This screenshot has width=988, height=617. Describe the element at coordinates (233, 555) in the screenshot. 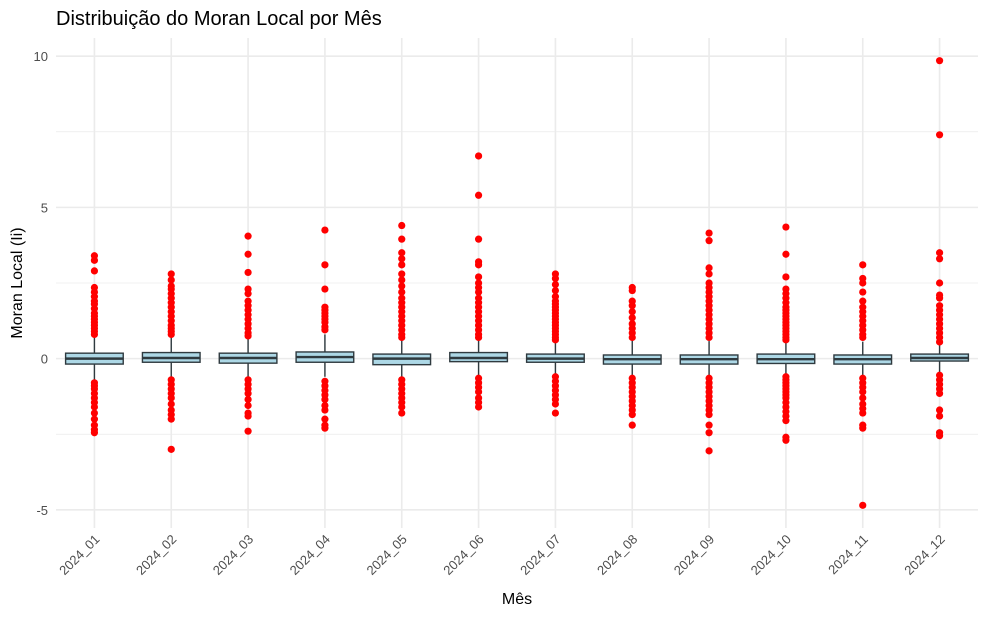

I see `x-tick-label: 2024_03` at that location.